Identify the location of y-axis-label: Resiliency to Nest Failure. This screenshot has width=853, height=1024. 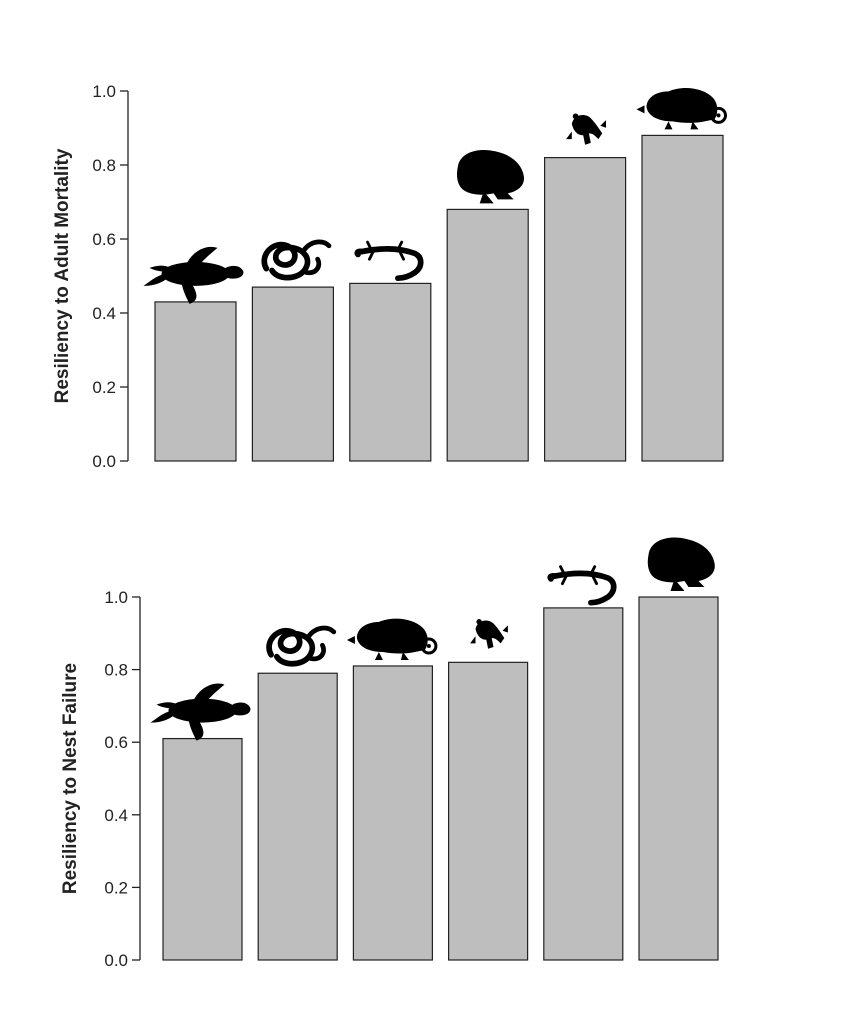
(70, 778).